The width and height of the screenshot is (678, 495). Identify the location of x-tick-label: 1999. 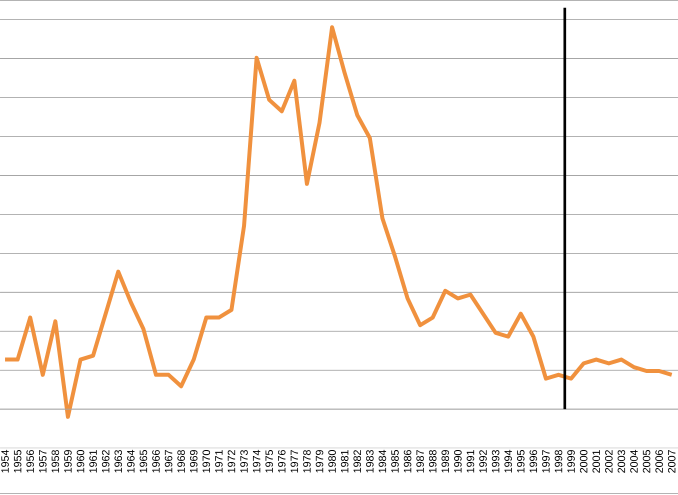
(571, 461).